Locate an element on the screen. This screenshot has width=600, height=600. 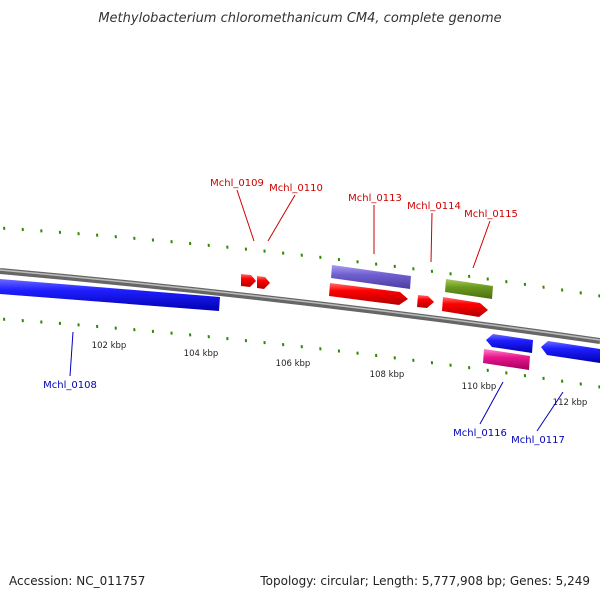
scale-label-110: 110 kbp is located at coordinates (479, 387).